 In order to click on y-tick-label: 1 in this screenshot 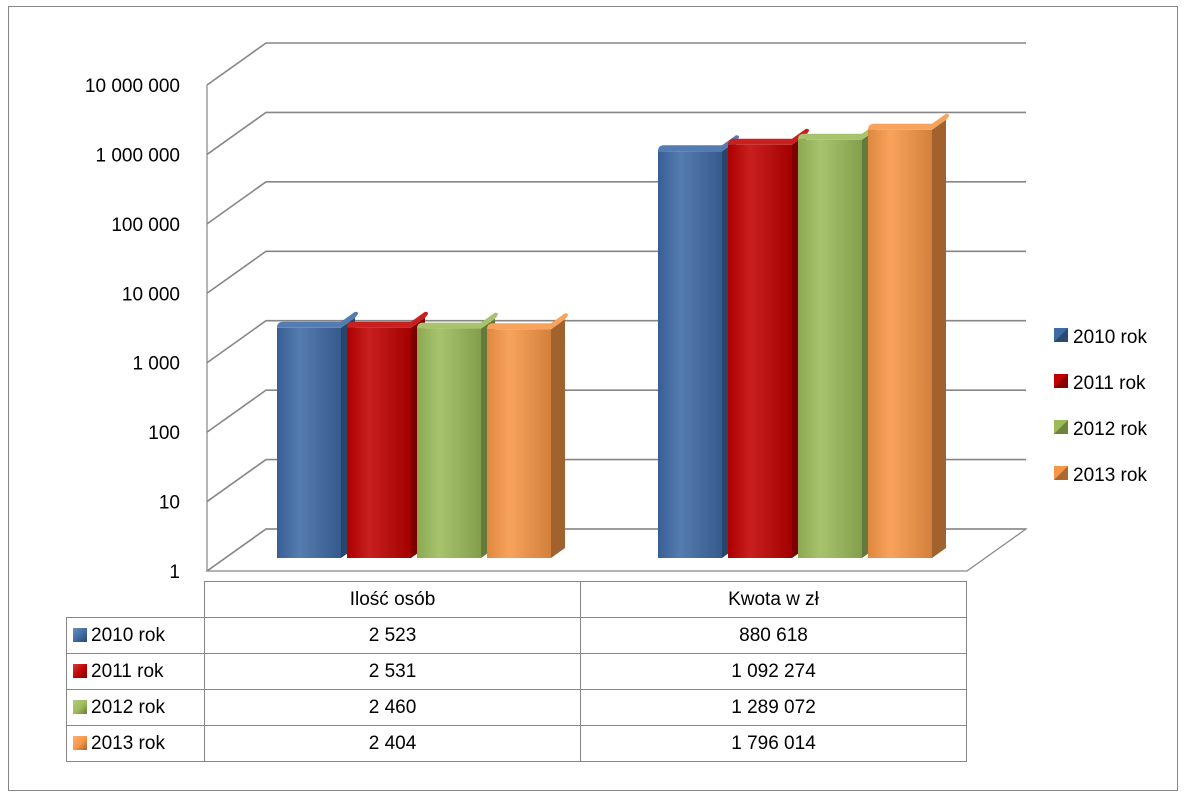, I will do `click(174, 572)`.